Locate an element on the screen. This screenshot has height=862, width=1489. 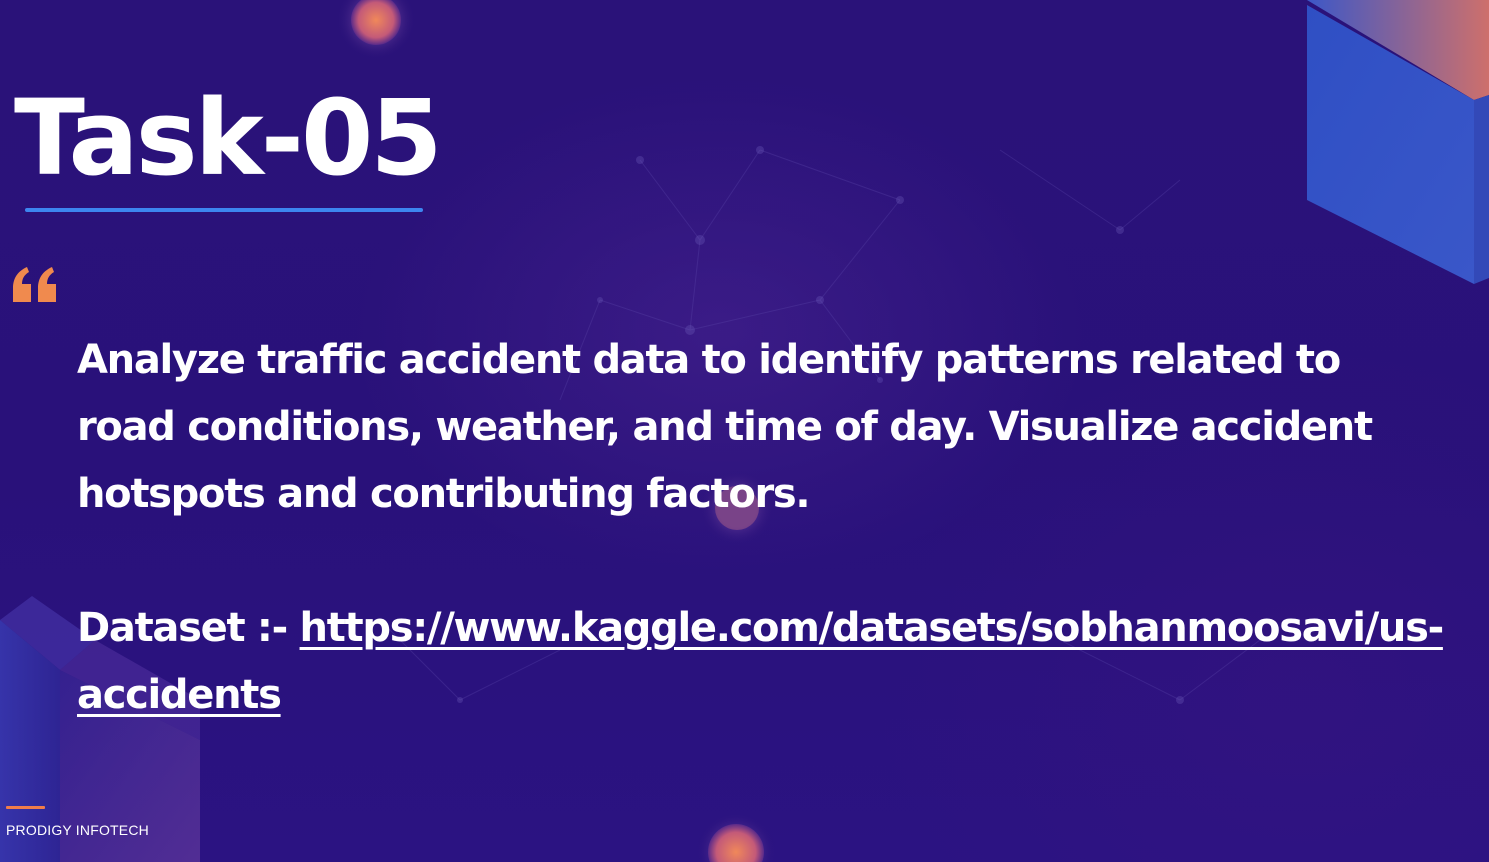
quote-open-icon is located at coordinates (34, 284).